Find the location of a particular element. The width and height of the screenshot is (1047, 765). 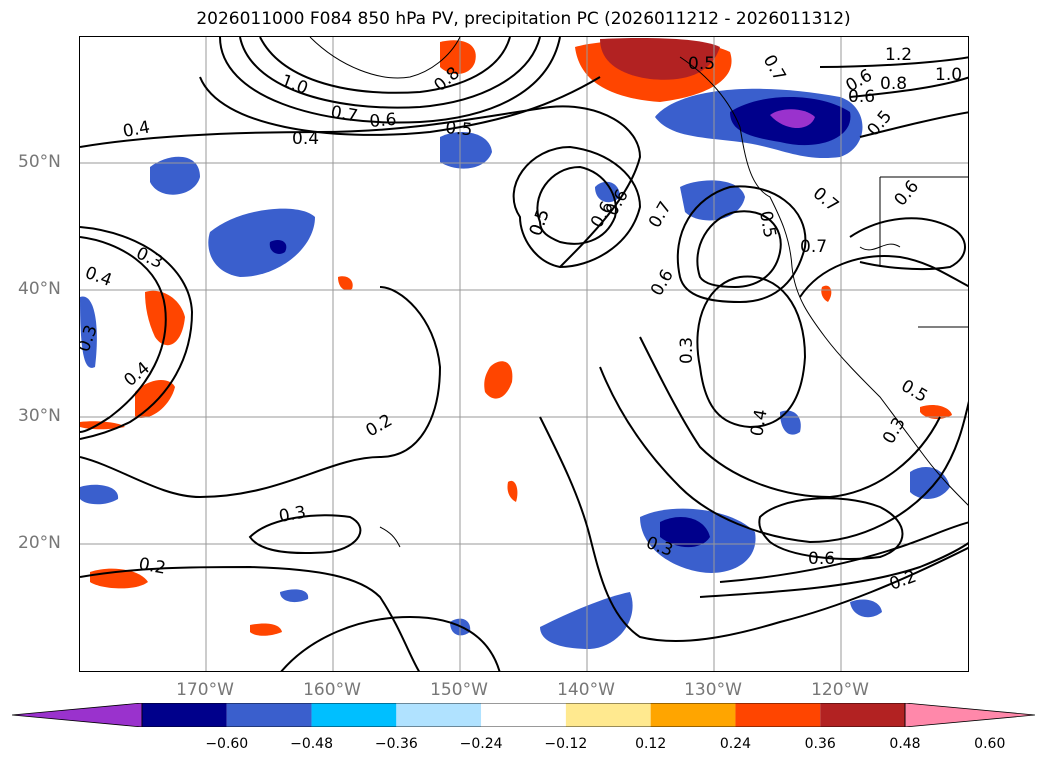

contour-label: 1.0 is located at coordinates (948, 75).